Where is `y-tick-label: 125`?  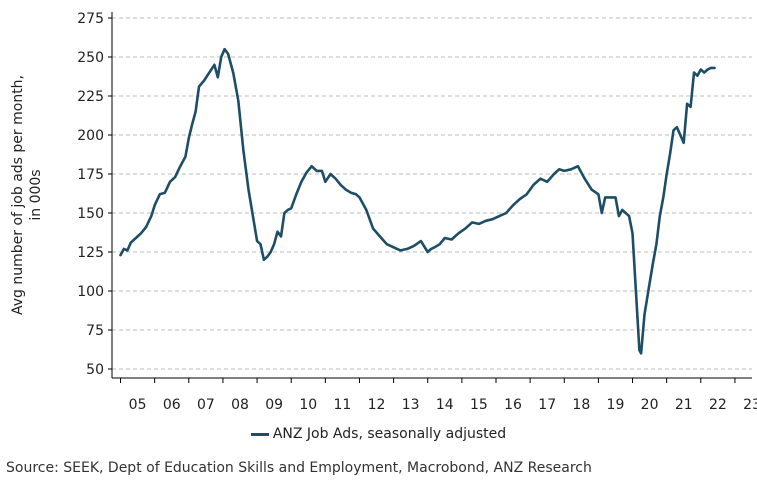 y-tick-label: 125 is located at coordinates (90, 253).